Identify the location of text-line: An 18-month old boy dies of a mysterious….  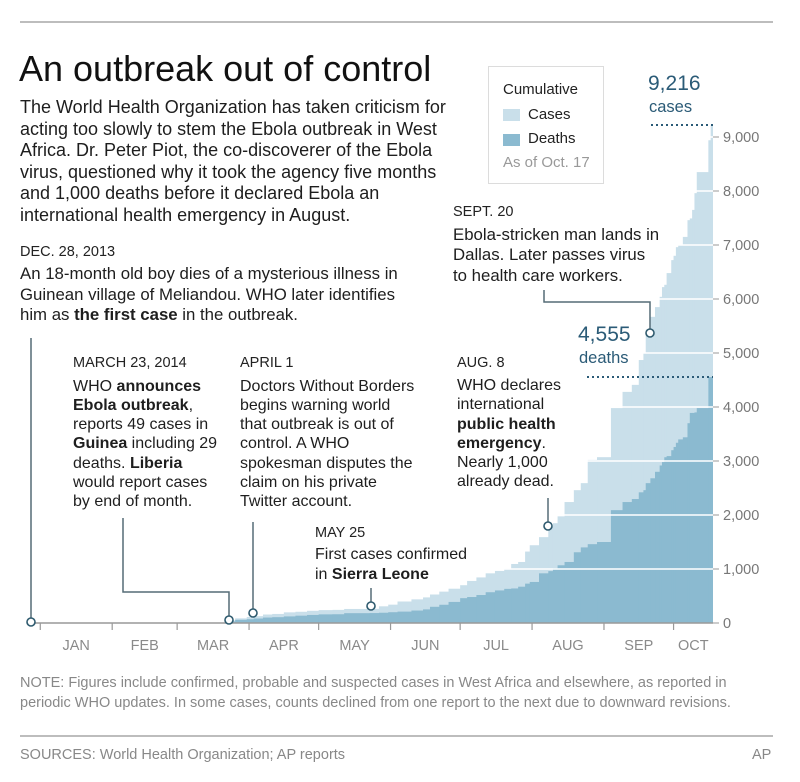
(209, 274).